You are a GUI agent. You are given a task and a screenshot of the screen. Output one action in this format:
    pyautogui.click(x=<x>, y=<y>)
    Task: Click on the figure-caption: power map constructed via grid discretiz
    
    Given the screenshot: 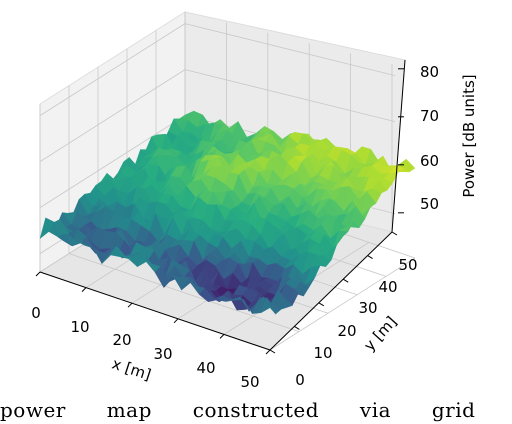 What is the action you would take?
    pyautogui.click(x=256, y=411)
    